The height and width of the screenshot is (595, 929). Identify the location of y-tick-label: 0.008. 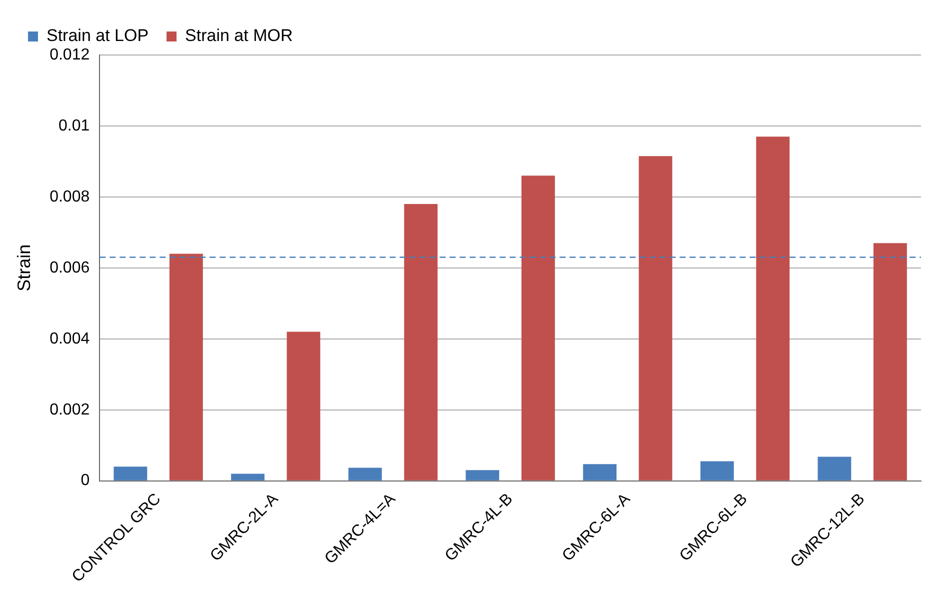
(70, 197).